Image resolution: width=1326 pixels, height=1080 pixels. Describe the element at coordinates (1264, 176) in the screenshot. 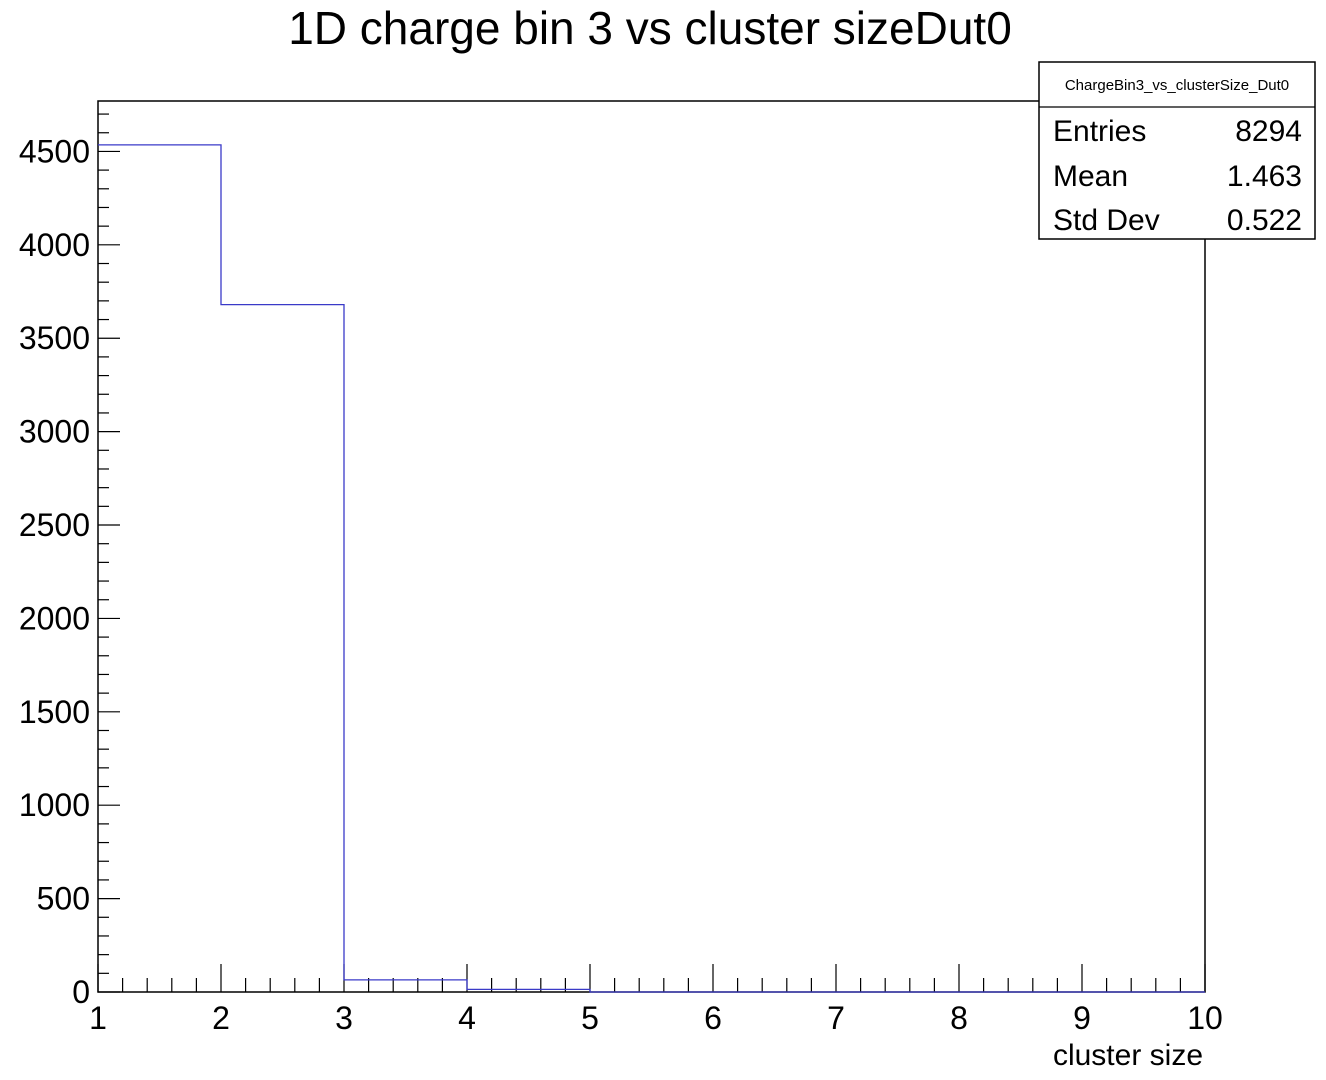

I see `stats-mean-value: 1.463` at that location.